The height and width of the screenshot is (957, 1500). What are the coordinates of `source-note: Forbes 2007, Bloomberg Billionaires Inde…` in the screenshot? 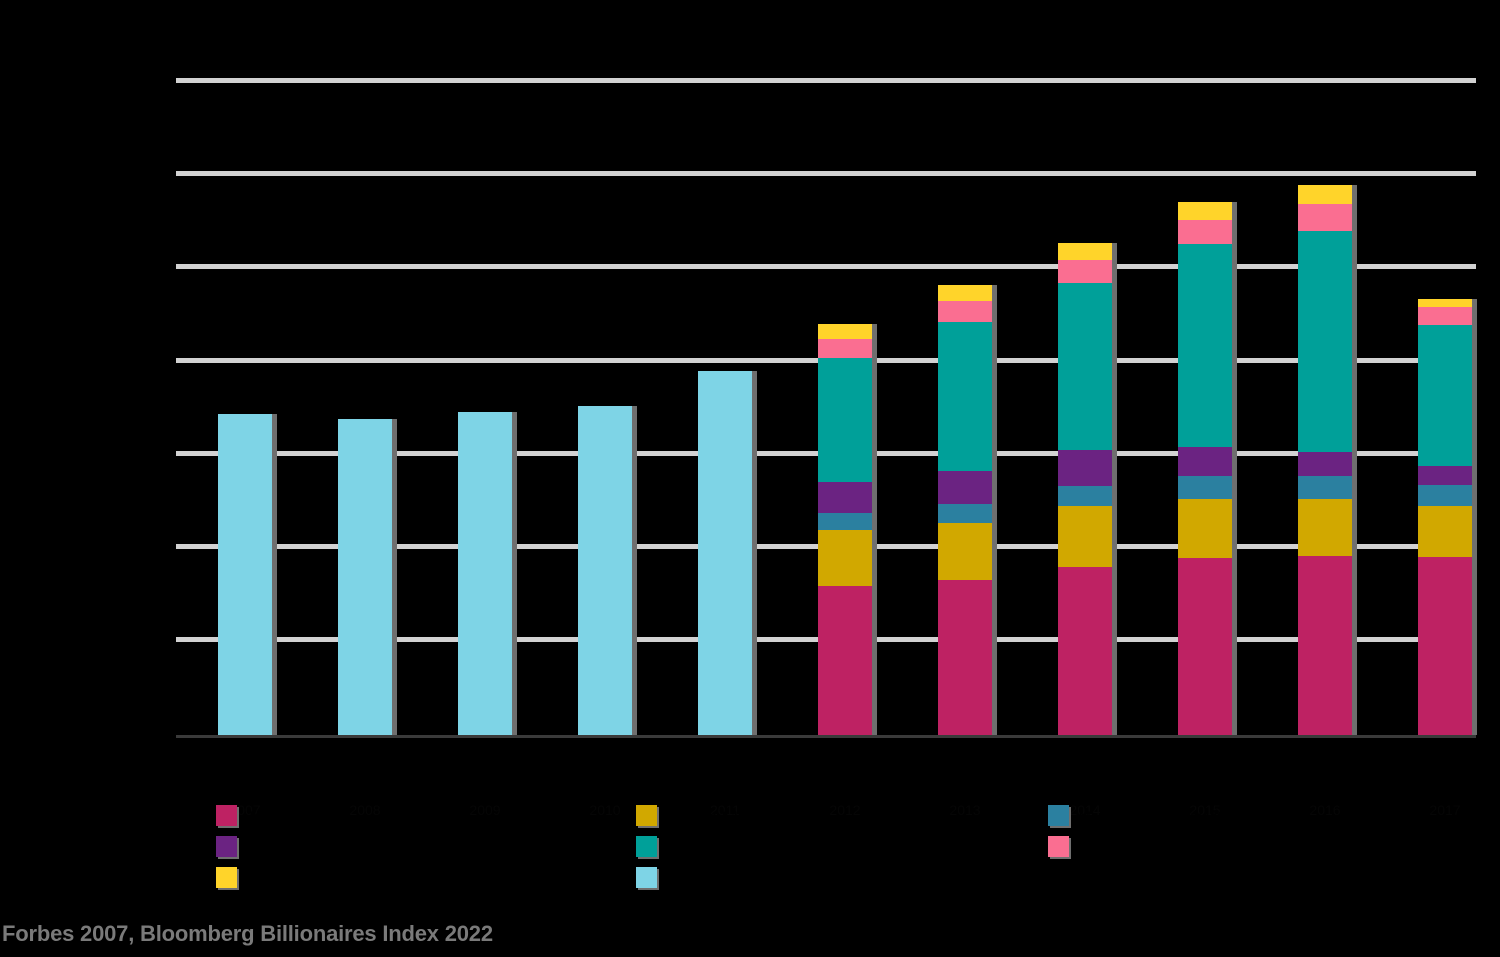 It's located at (247, 933).